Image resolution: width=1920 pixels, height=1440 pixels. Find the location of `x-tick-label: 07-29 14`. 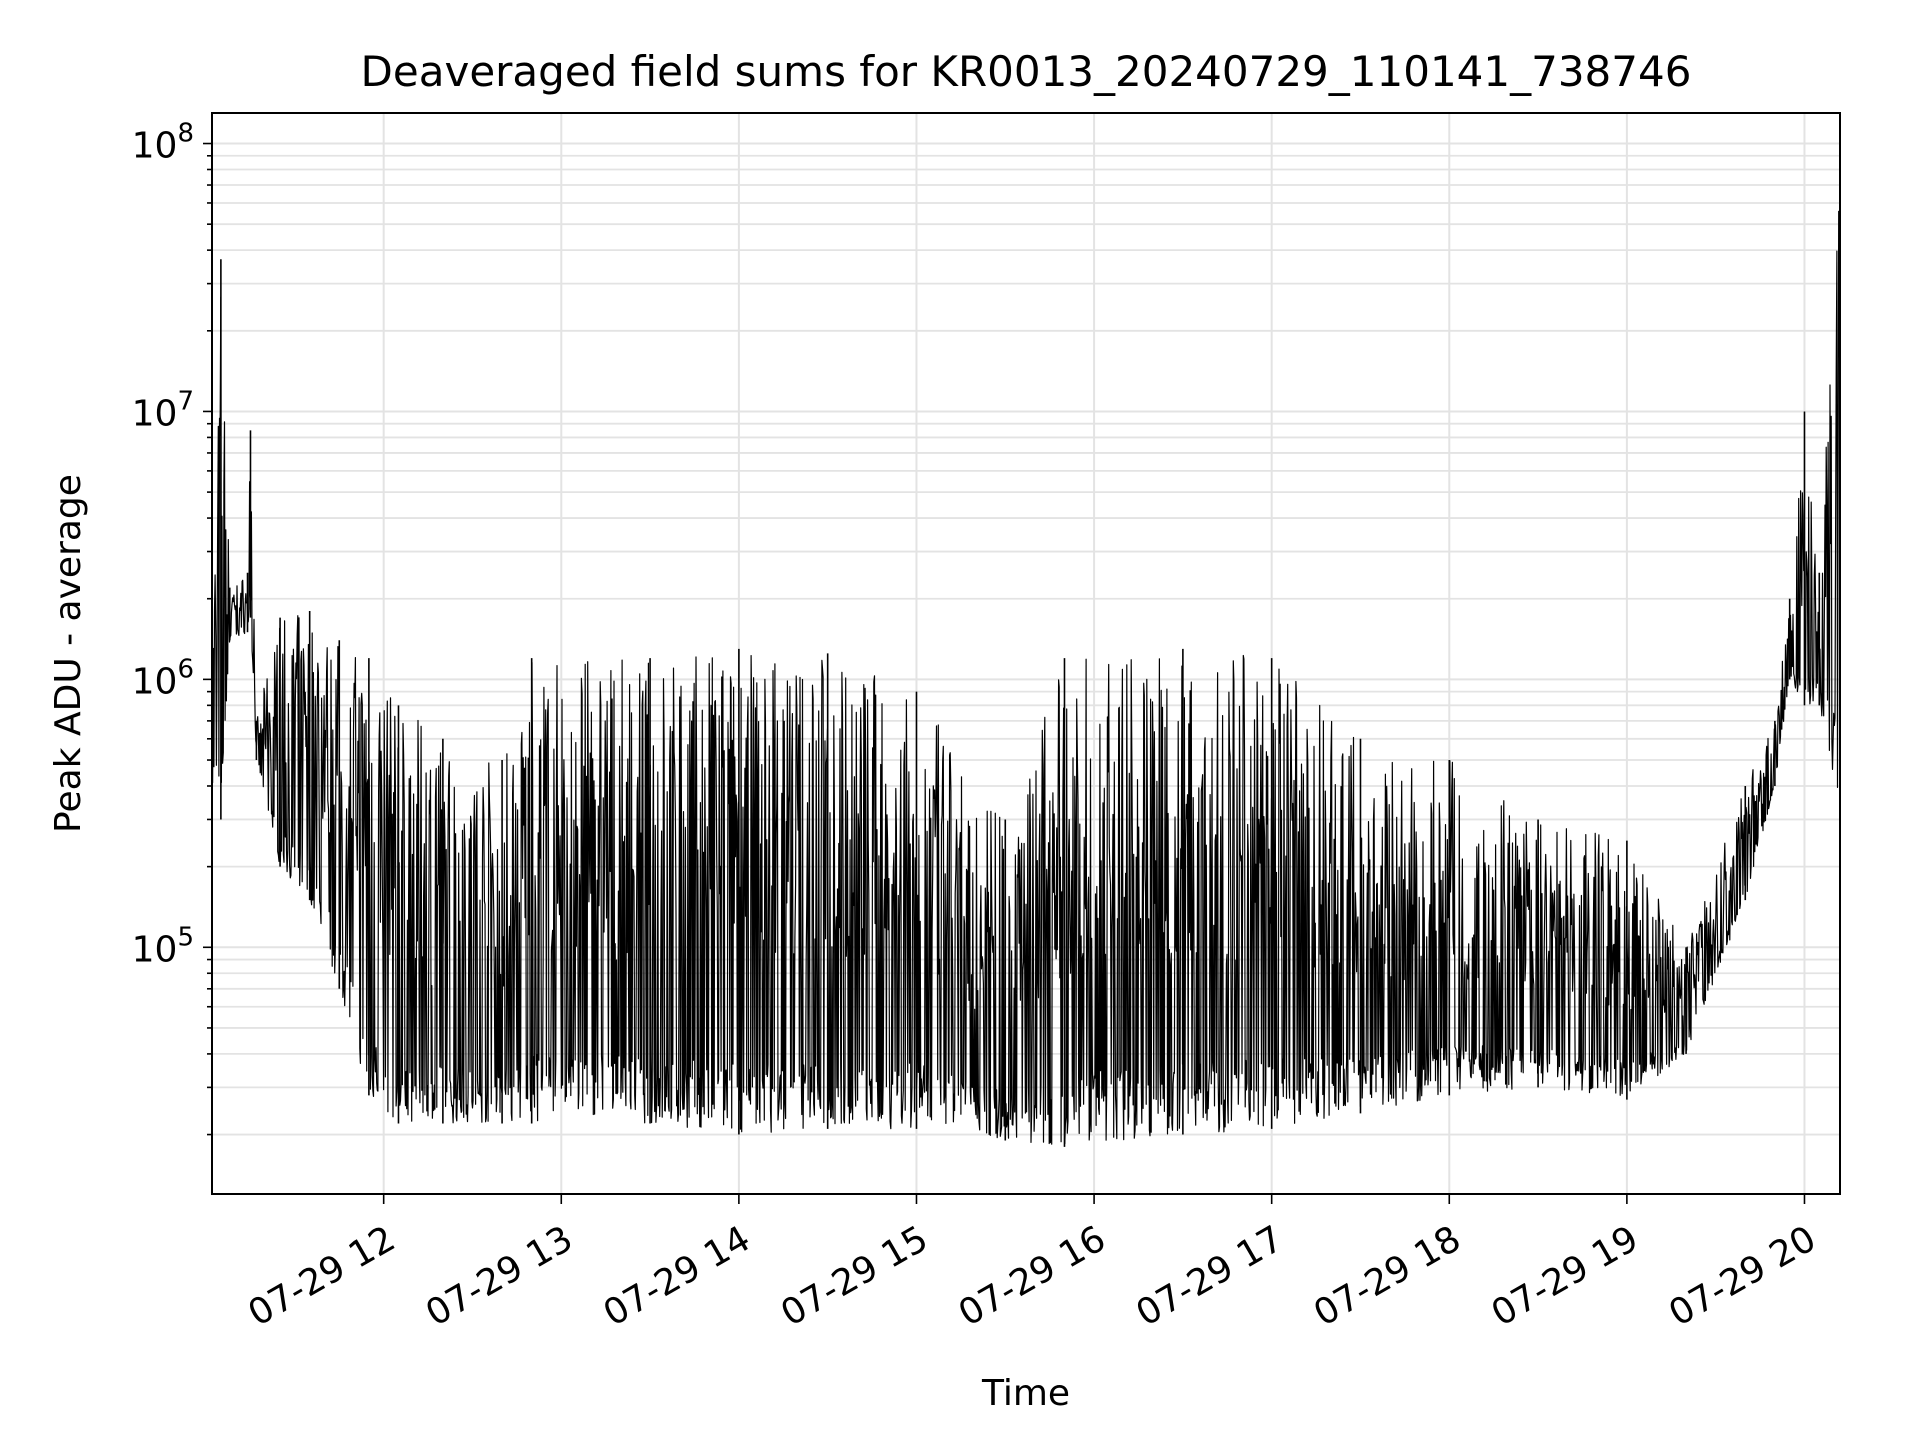

x-tick-label: 07-29 14 is located at coordinates (677, 1276).